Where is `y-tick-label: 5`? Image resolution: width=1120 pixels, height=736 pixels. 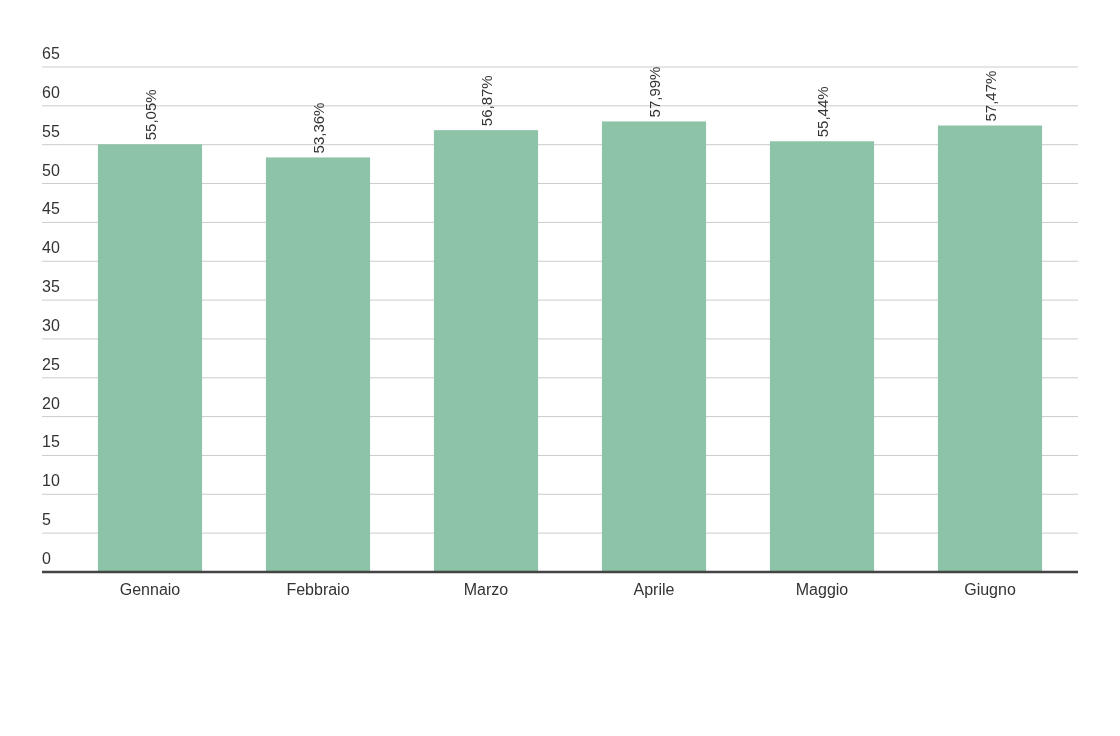 y-tick-label: 5 is located at coordinates (46, 520).